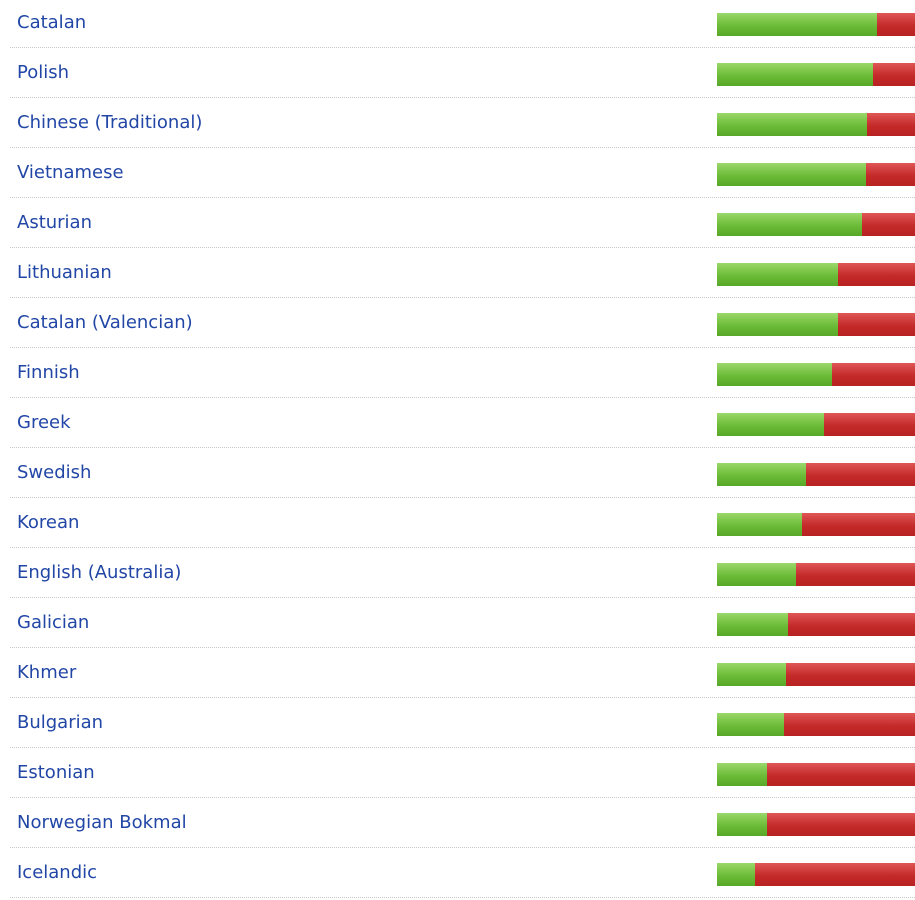 This screenshot has width=915, height=900. What do you see at coordinates (56, 772) in the screenshot?
I see `language-link: Estonian` at bounding box center [56, 772].